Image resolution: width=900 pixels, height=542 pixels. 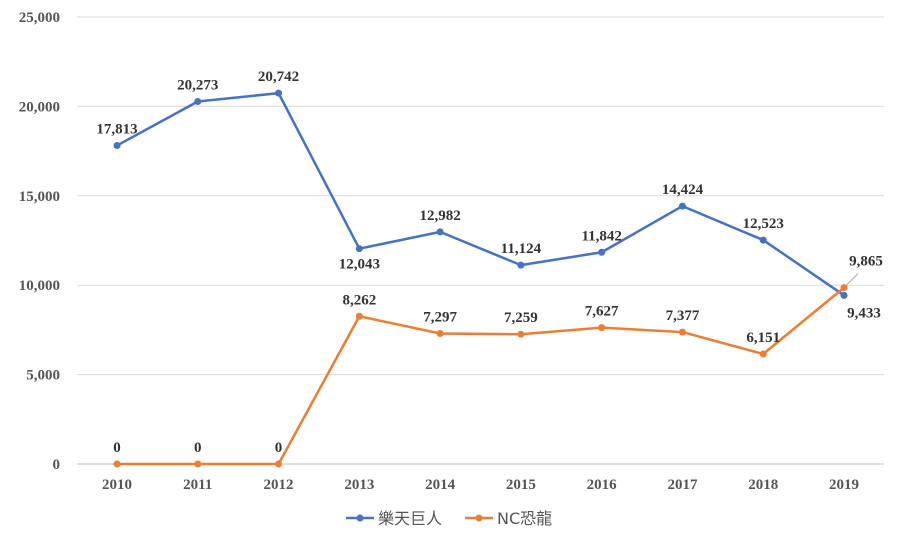 What do you see at coordinates (683, 316) in the screenshot?
I see `data-label: 7,377` at bounding box center [683, 316].